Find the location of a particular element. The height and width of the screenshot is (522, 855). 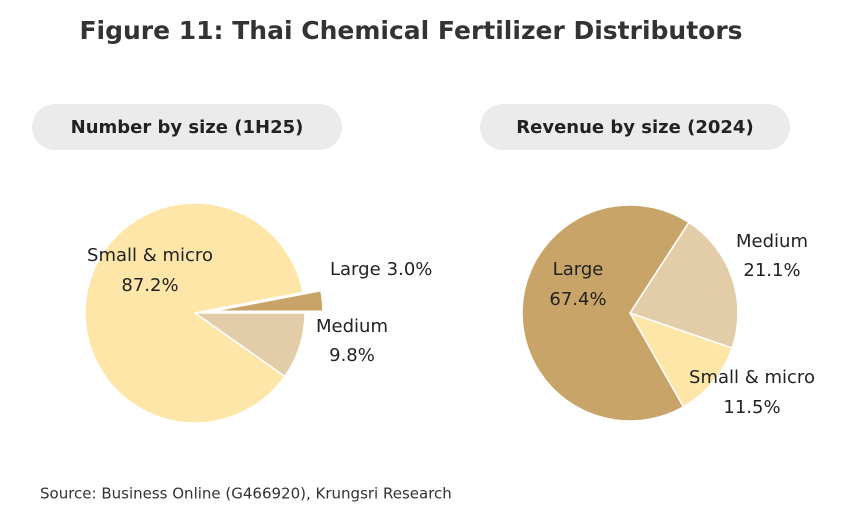

chart-title: Revenue by size (2024) is located at coordinates (634, 127).